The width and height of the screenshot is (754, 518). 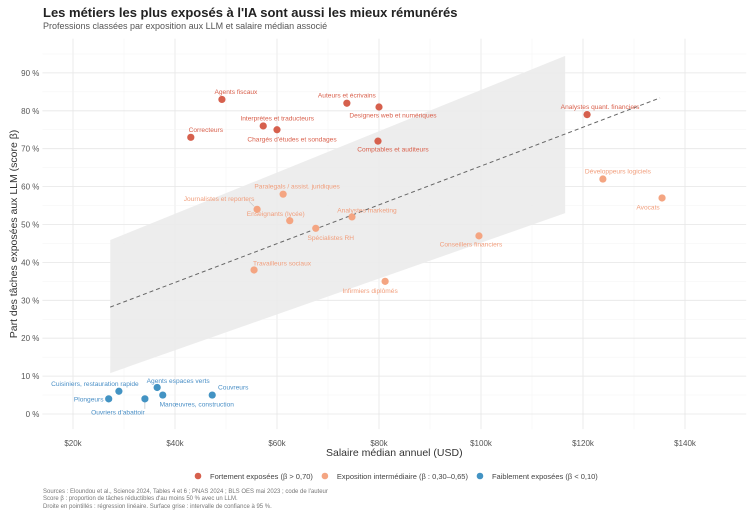 I want to click on point-label: Interprètes et traducteurs, so click(x=277, y=118).